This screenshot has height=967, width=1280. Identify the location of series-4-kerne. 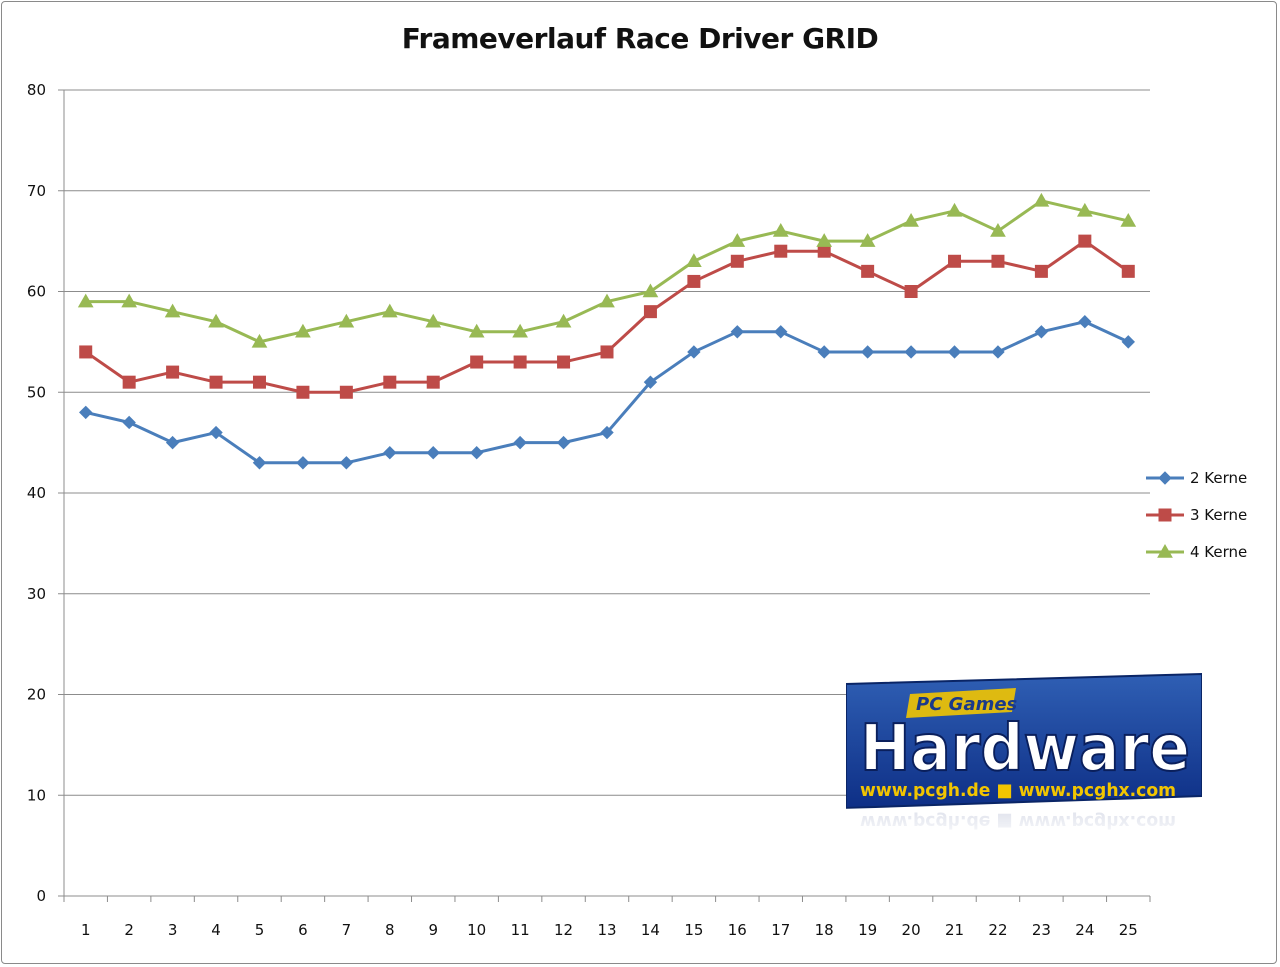
(607, 270).